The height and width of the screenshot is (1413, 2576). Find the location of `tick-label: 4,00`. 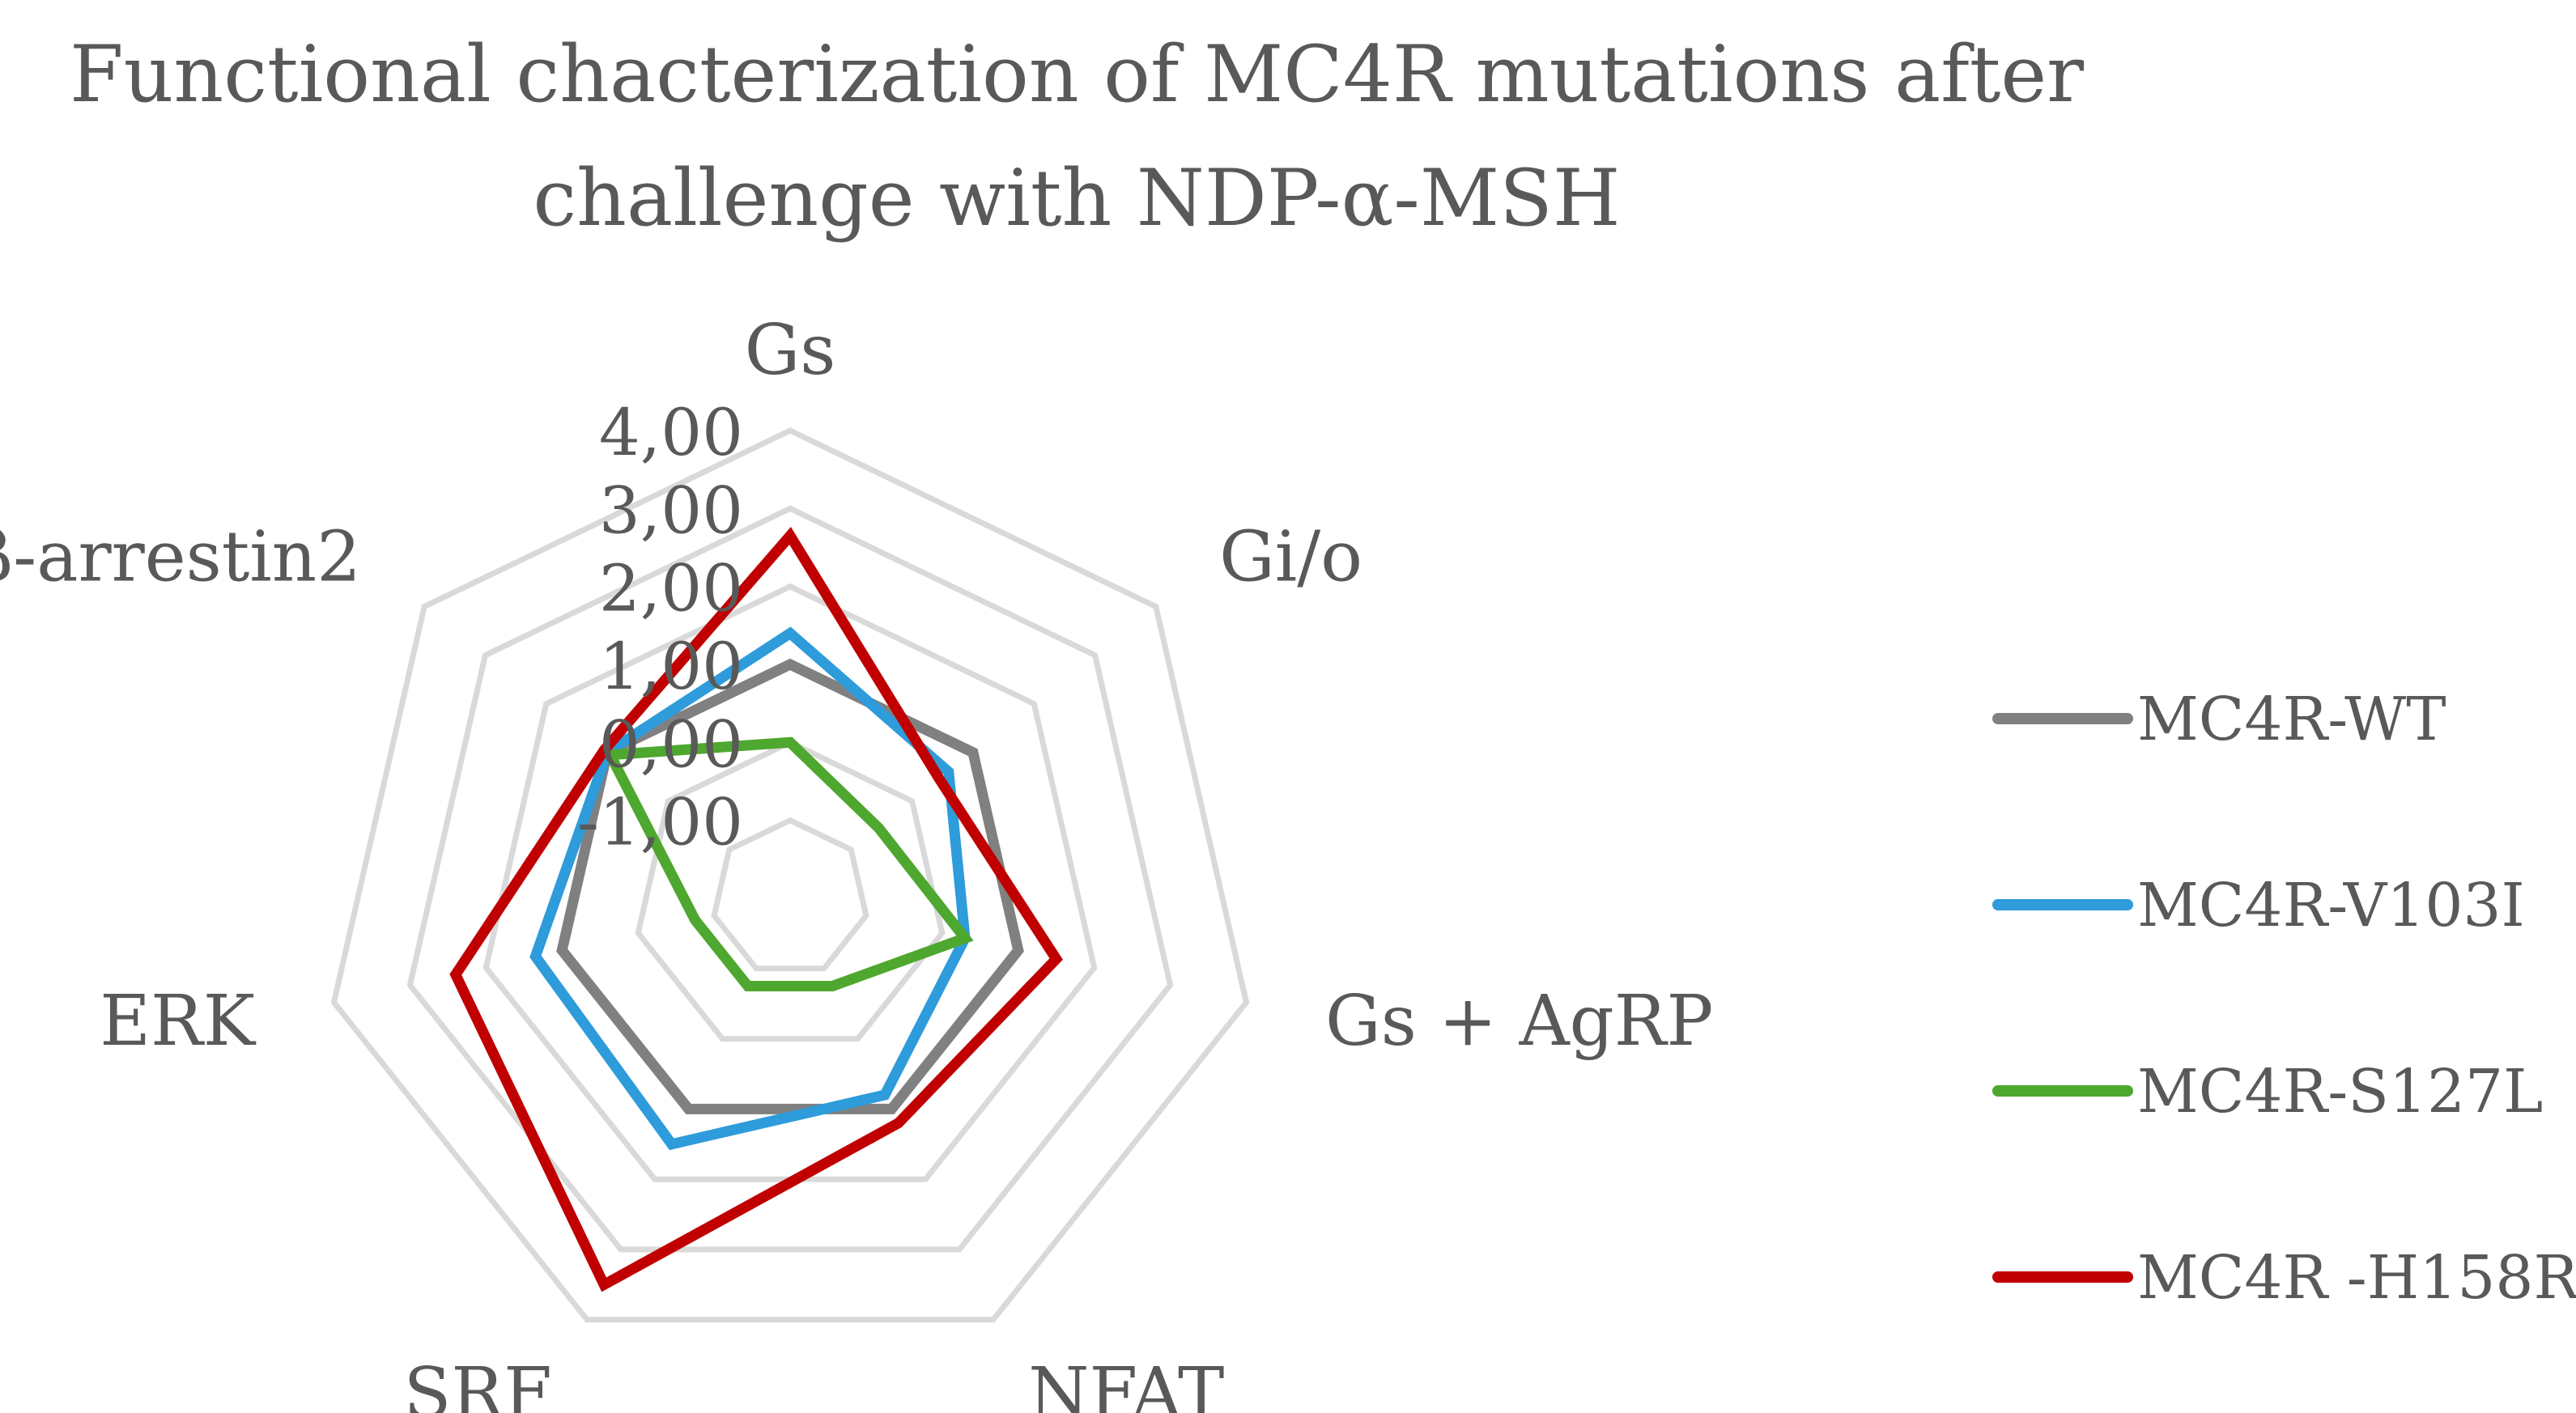

tick-label: 4,00 is located at coordinates (671, 432).